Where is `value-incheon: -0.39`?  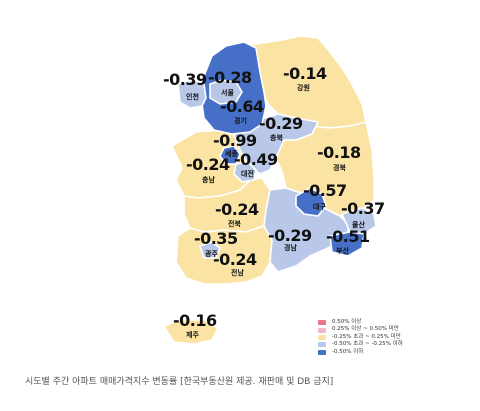 value-incheon: -0.39 is located at coordinates (185, 79).